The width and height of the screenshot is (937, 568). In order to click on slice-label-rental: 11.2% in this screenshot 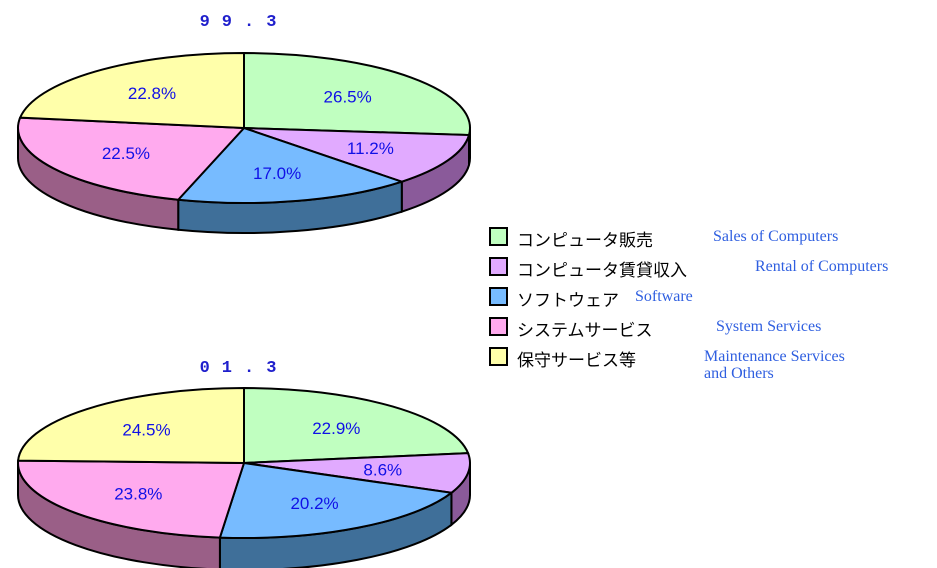, I will do `click(370, 148)`.